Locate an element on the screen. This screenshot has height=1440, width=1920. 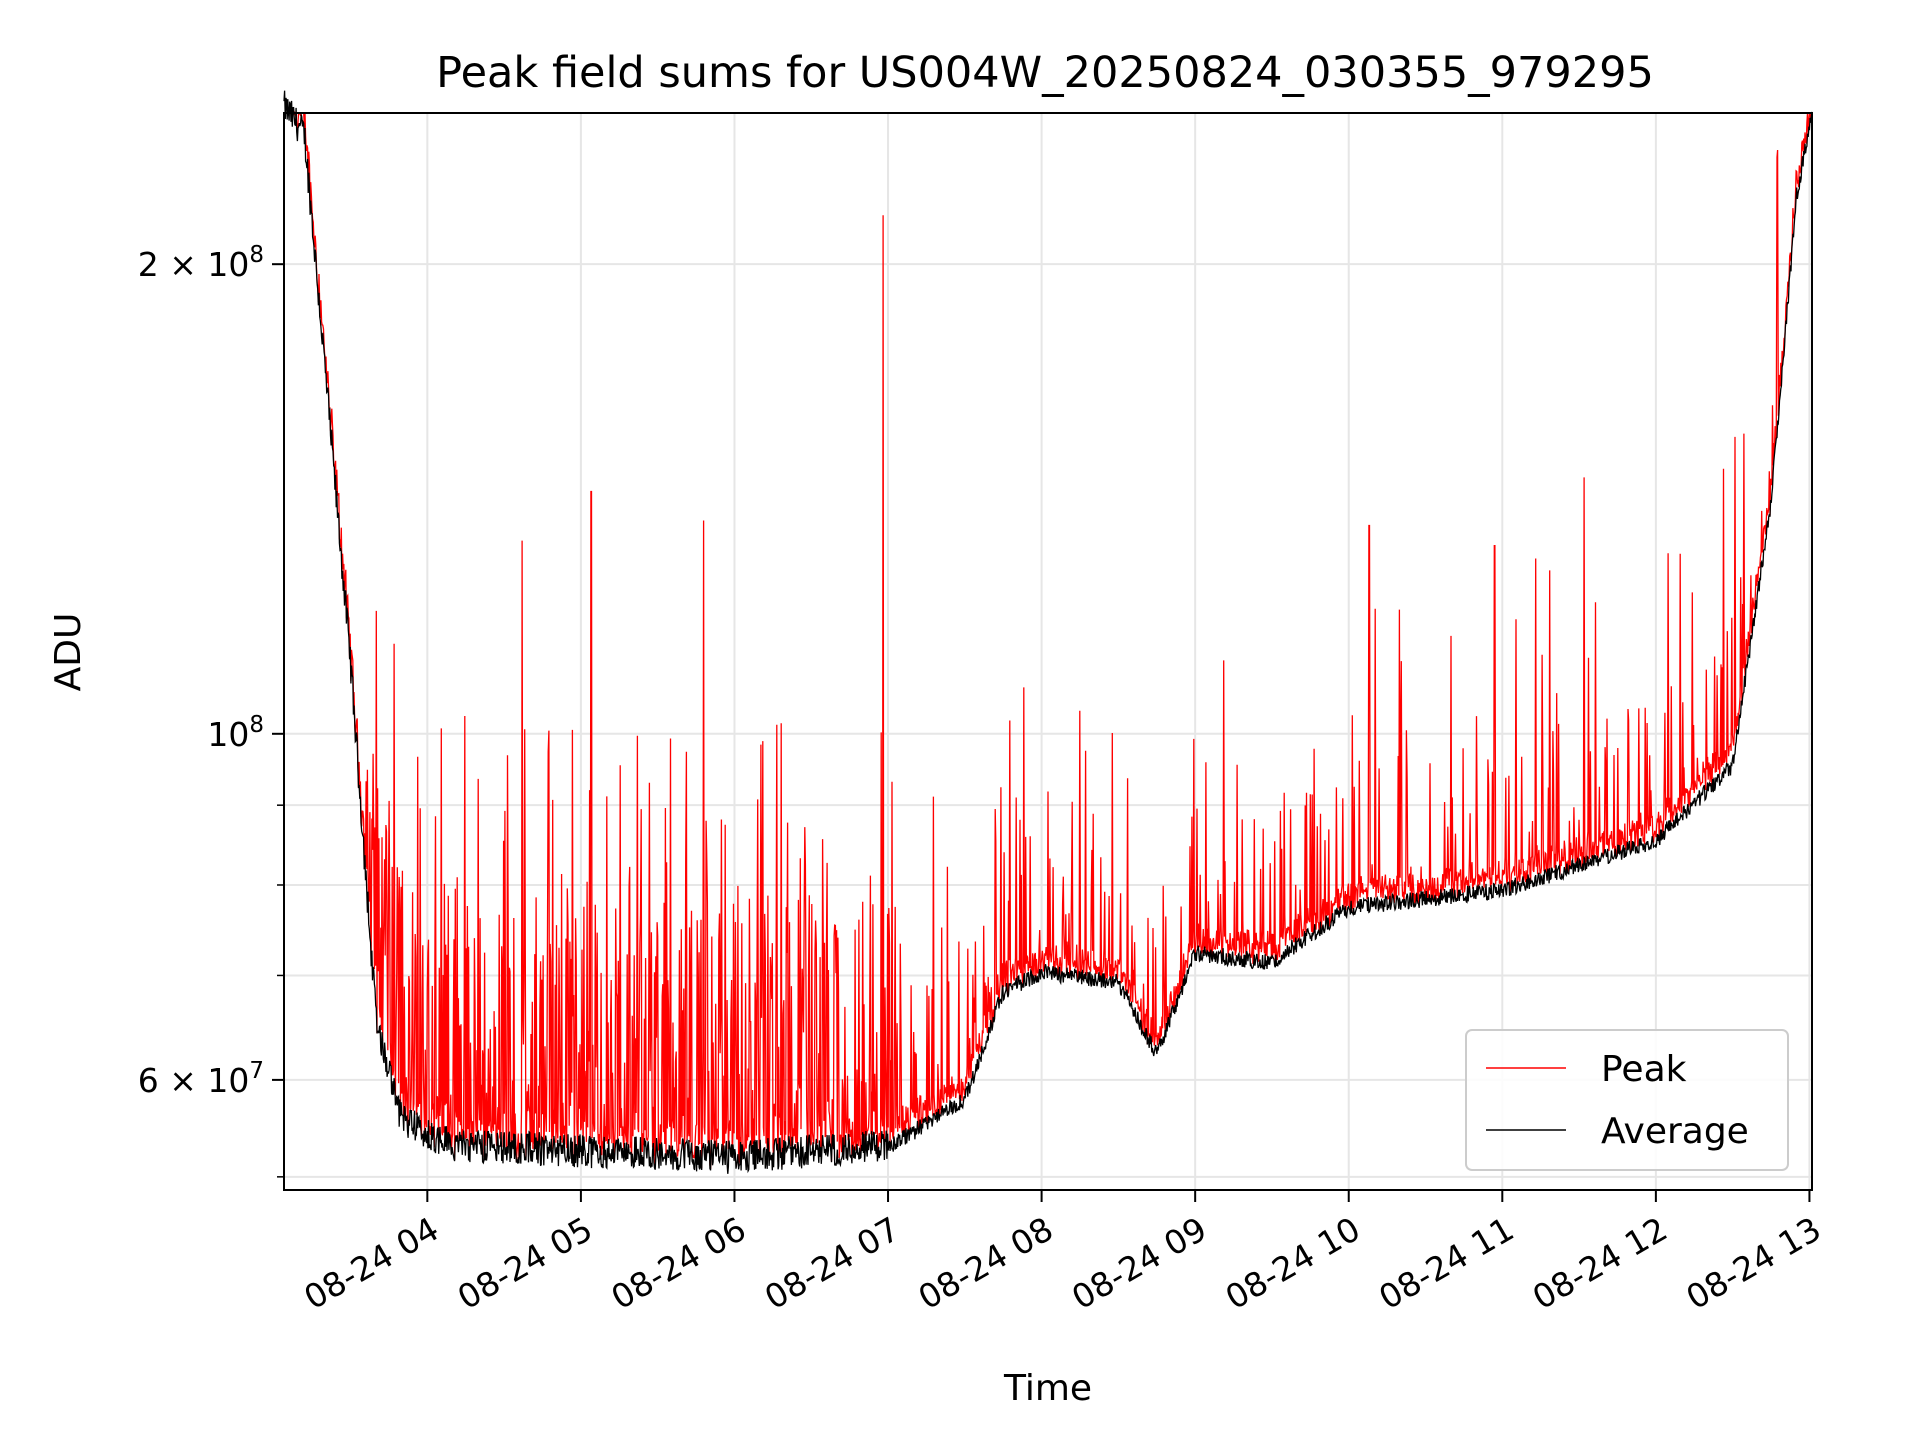
legend-average-label: Average is located at coordinates (1675, 1131).